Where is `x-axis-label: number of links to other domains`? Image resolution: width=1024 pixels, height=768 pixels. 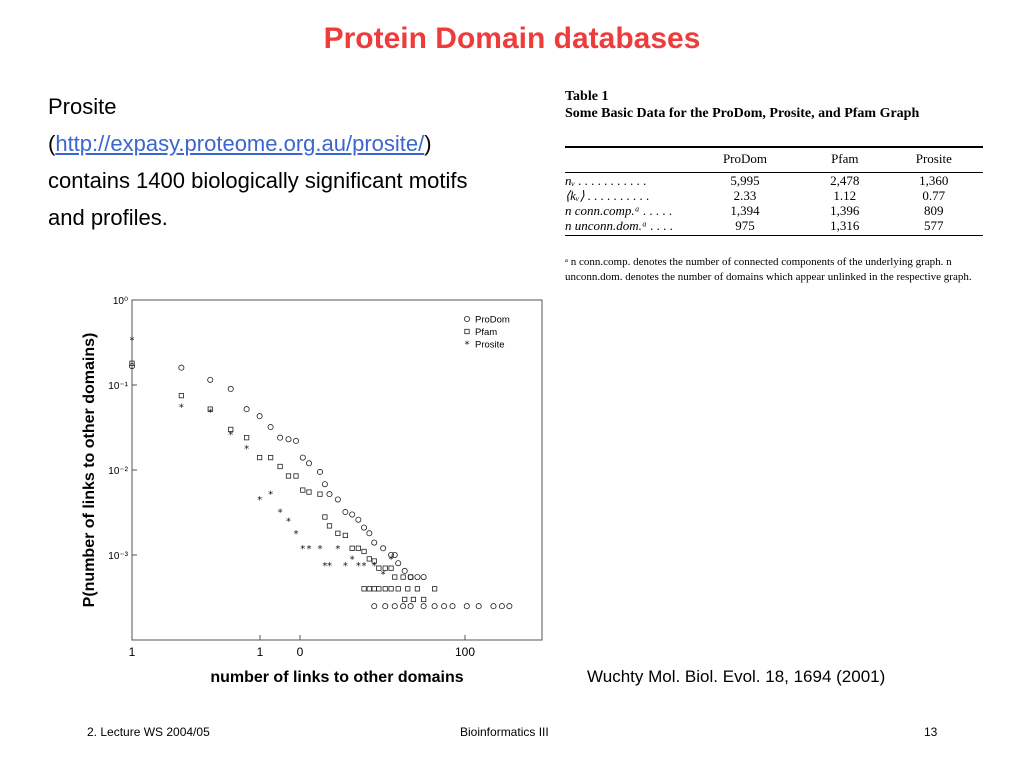
x-axis-label: number of links to other domains is located at coordinates (336, 677).